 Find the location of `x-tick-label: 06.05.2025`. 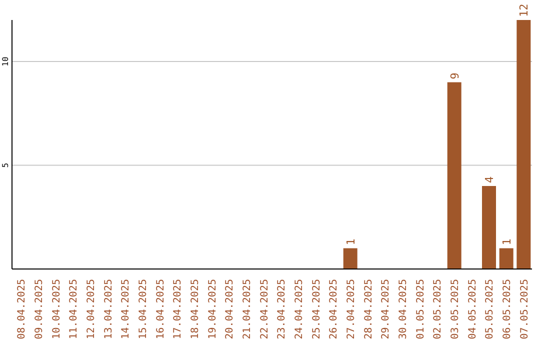

x-tick-label: 06.05.2025 is located at coordinates (507, 309).